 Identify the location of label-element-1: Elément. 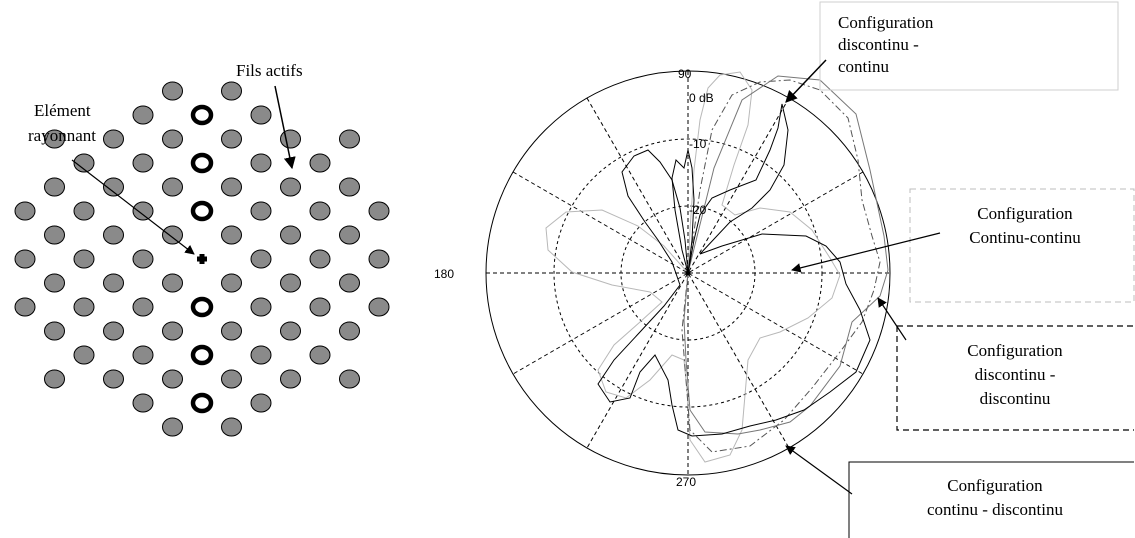
(62, 110).